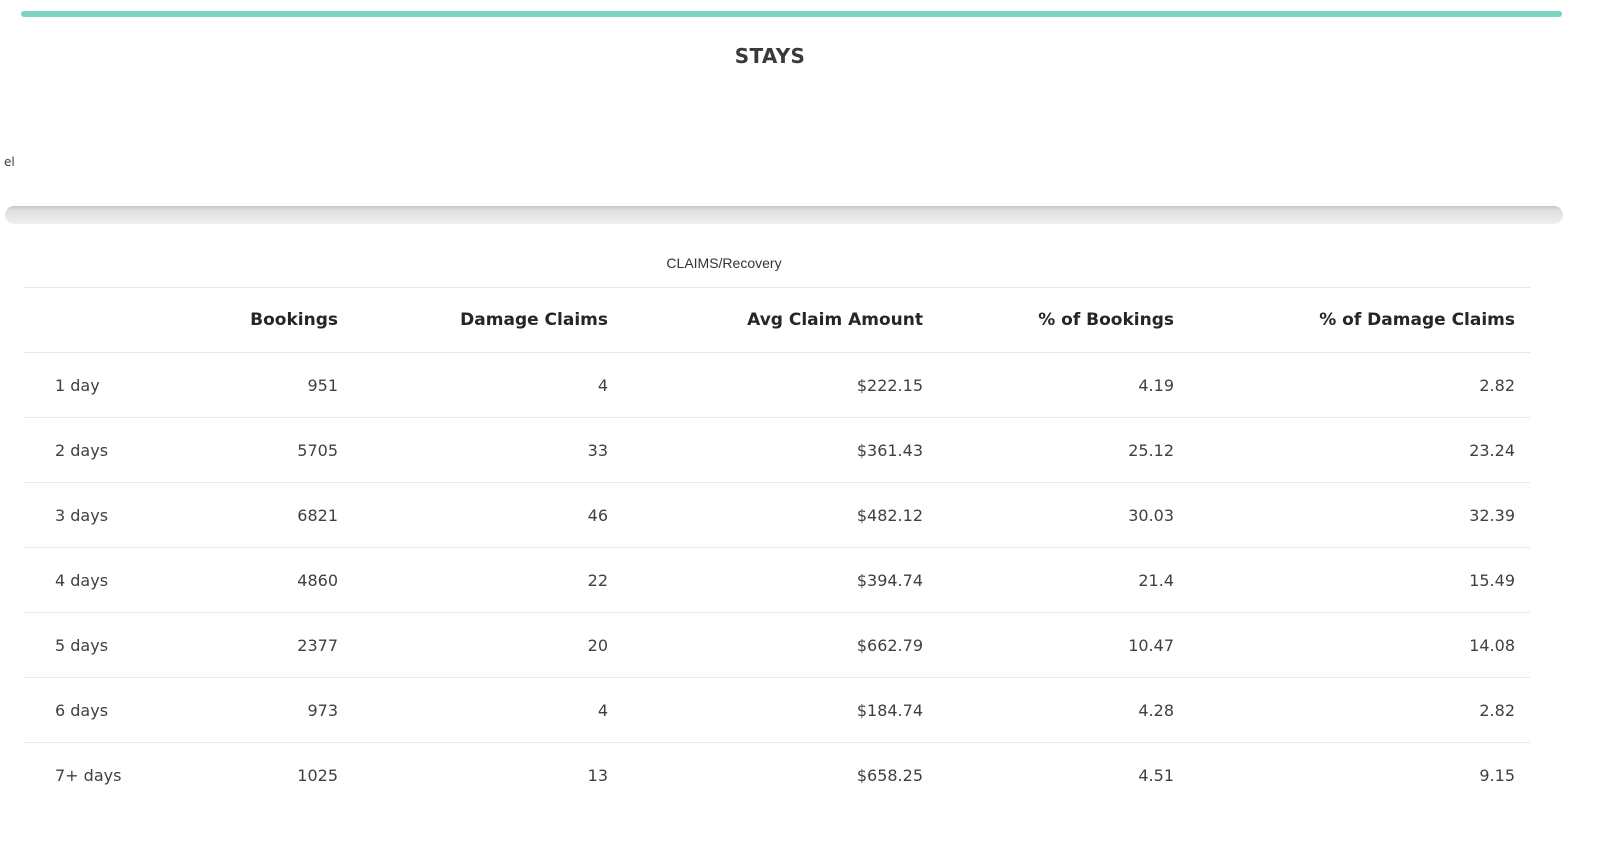 The image size is (1600, 852). What do you see at coordinates (82, 580) in the screenshot?
I see `row-label: 4 days` at bounding box center [82, 580].